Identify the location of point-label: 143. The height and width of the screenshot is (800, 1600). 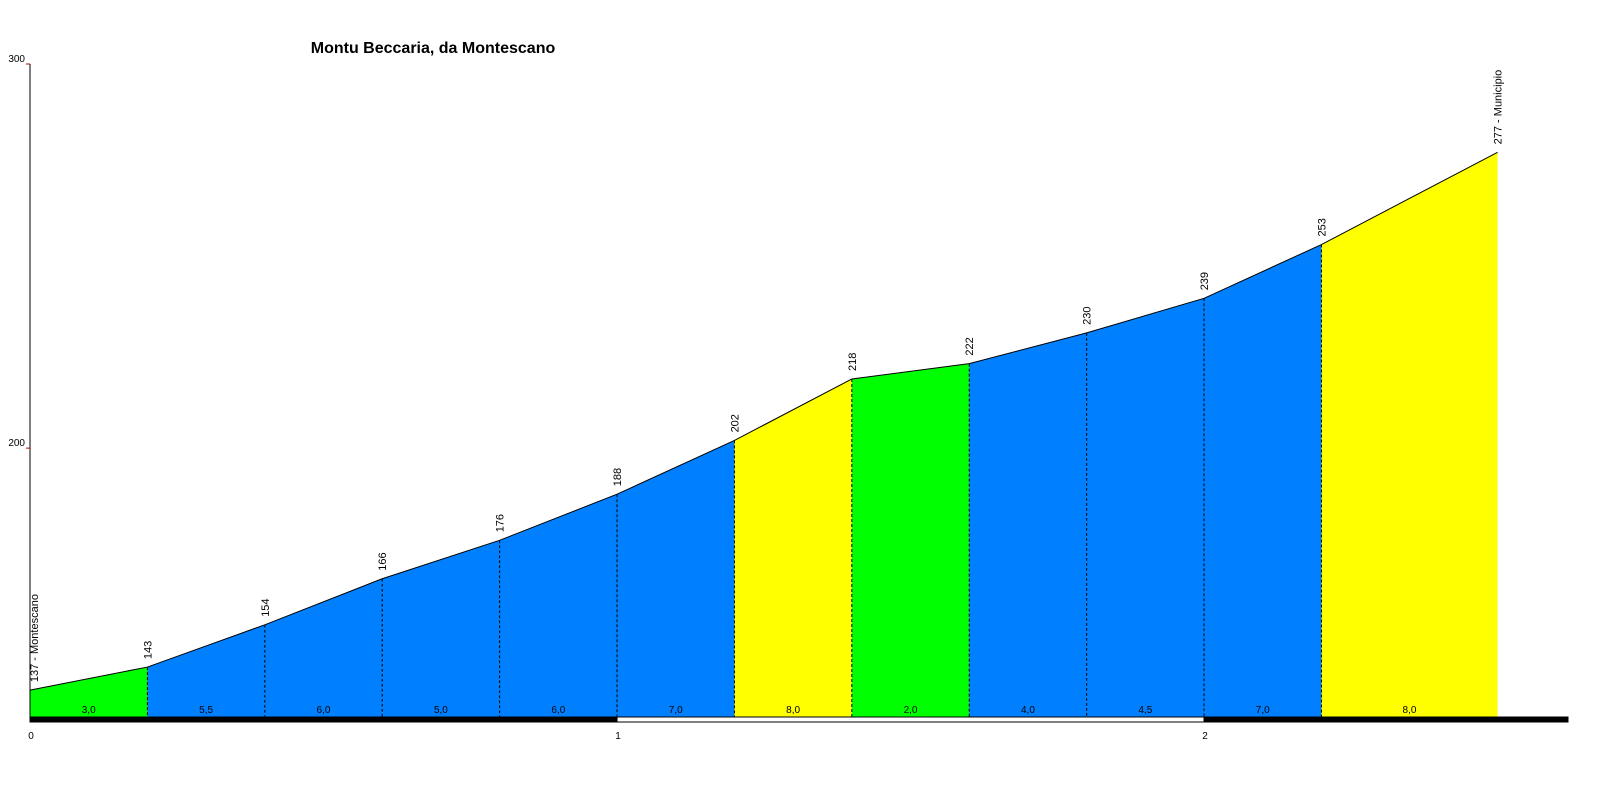
(148, 650).